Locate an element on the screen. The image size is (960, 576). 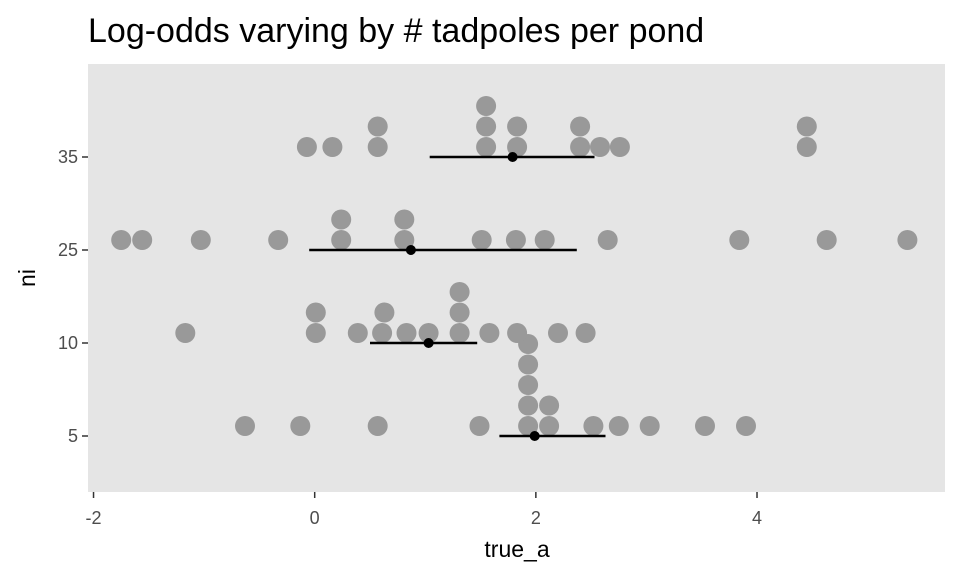
x-tick-label: 2 is located at coordinates (536, 518).